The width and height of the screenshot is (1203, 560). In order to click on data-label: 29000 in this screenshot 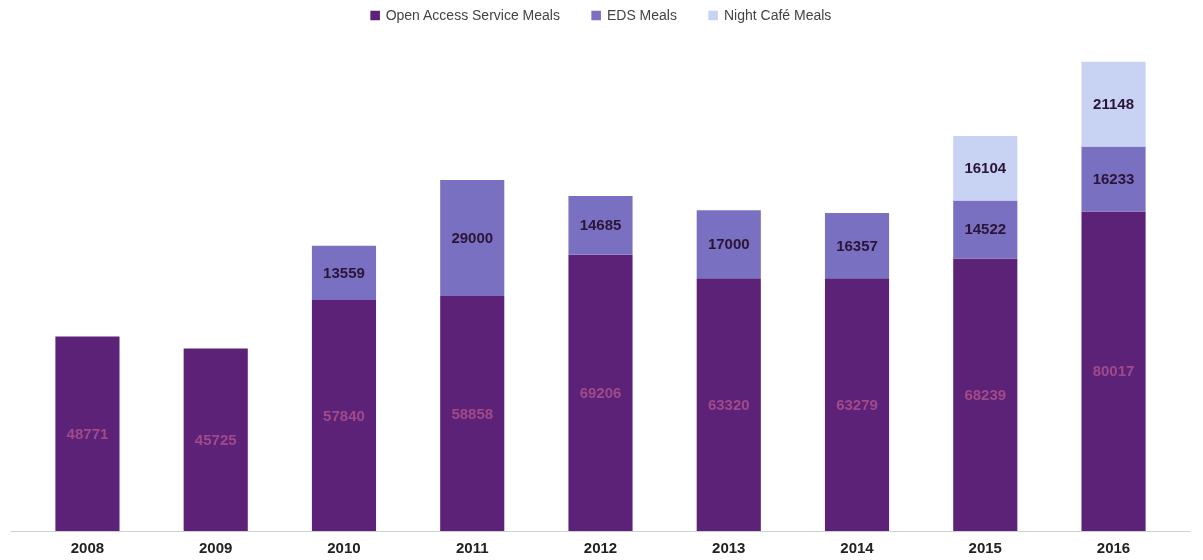, I will do `click(472, 238)`.